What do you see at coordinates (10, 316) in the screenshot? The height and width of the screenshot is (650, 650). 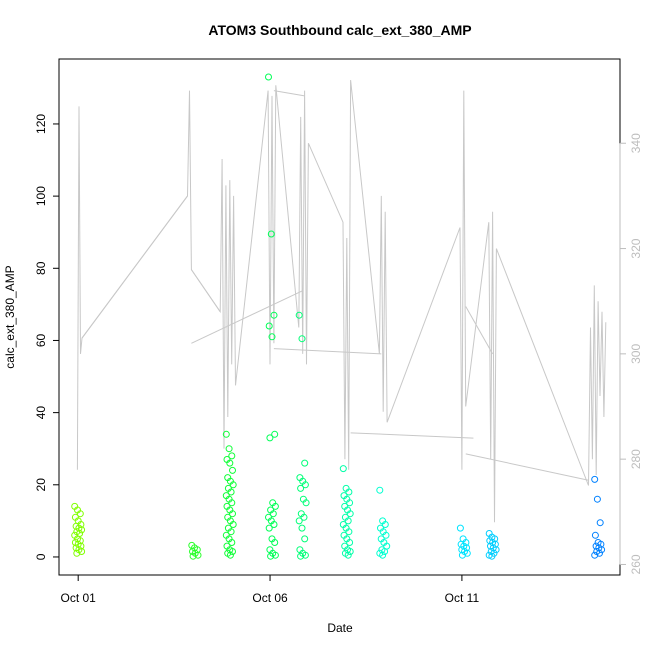 I see `y-axis-label: calc_ext_380_AMP` at bounding box center [10, 316].